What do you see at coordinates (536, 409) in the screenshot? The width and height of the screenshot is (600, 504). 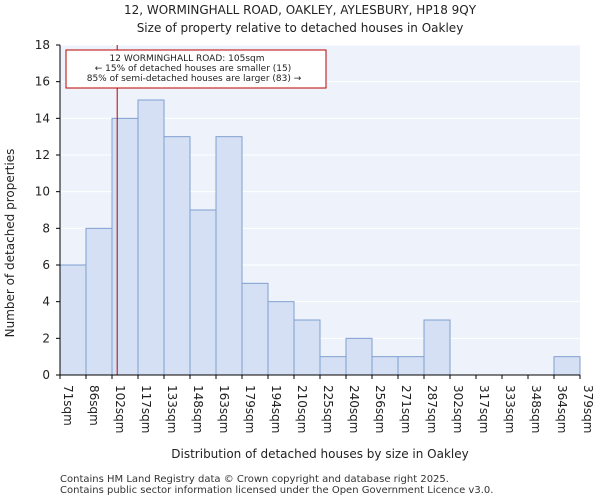 I see `x-tick-label-348sqm: 348sqm` at bounding box center [536, 409].